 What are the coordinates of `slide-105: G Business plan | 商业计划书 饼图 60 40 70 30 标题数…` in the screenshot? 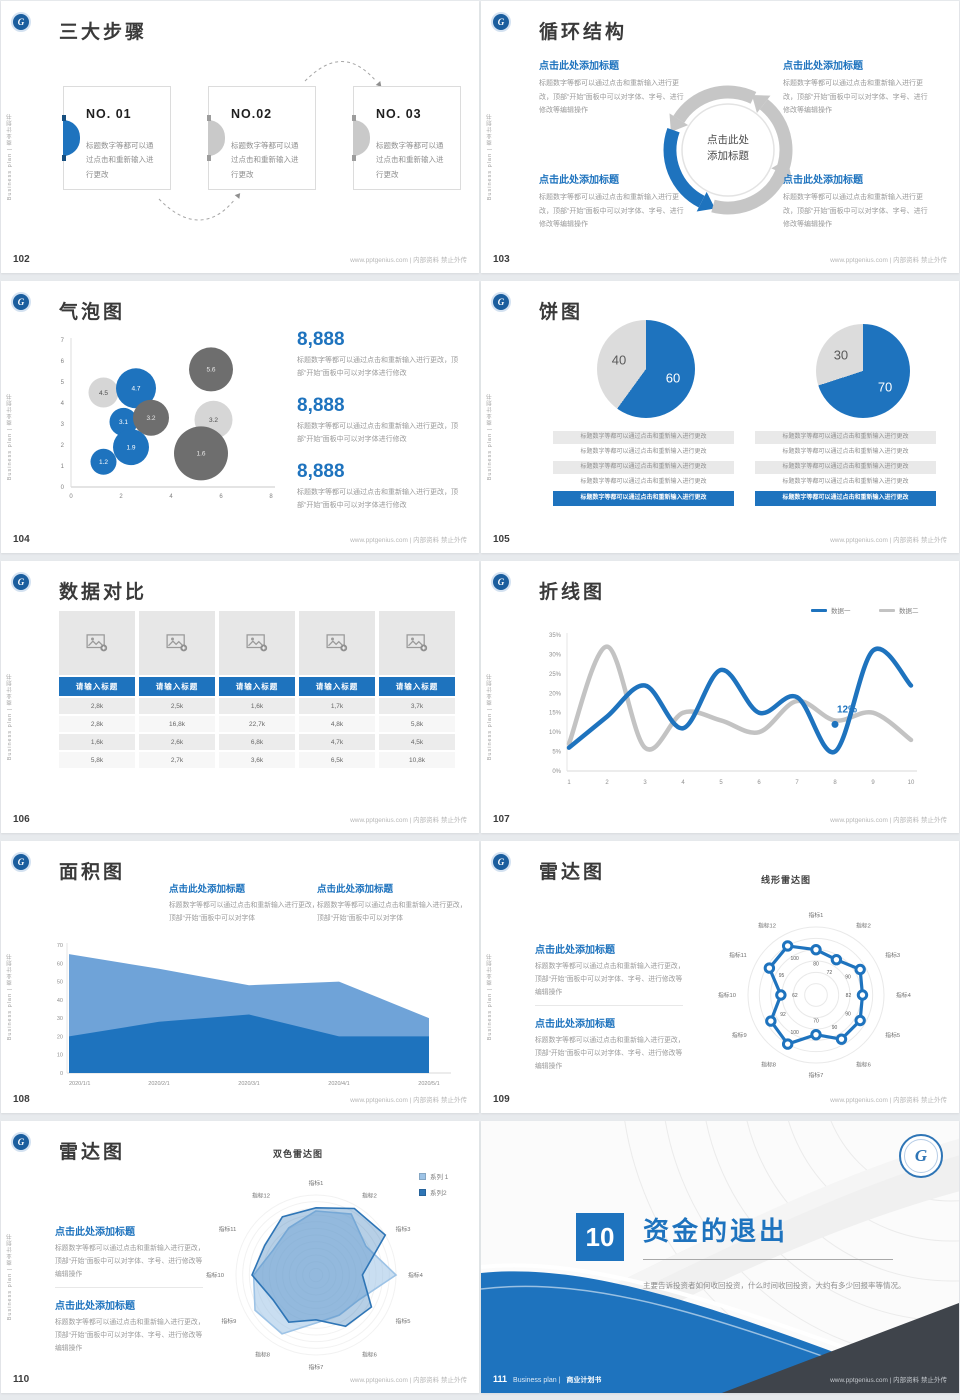 It's located at (720, 417).